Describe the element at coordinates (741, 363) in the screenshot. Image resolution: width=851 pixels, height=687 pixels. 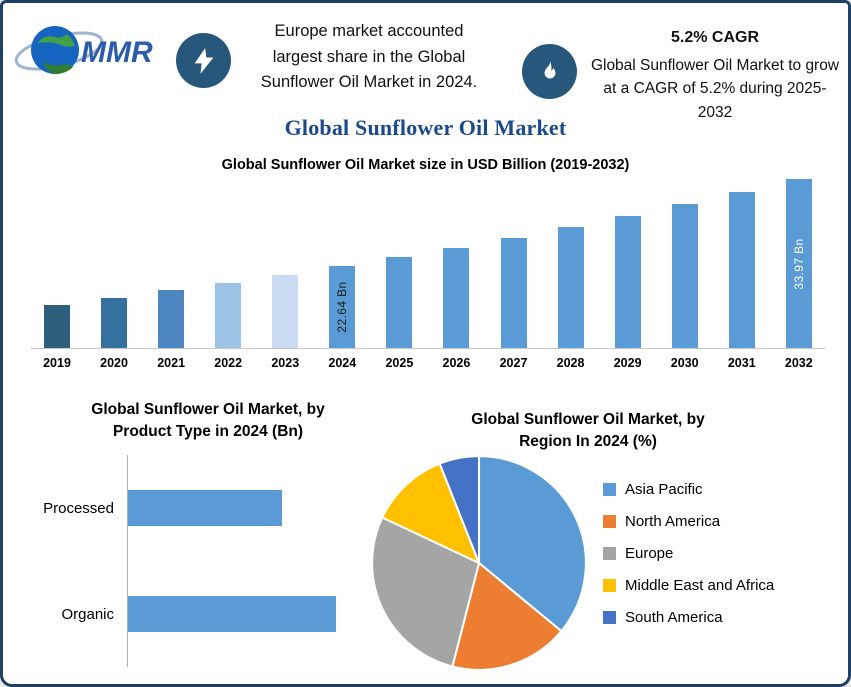
I see `x-axis-label-2031: 2031` at that location.